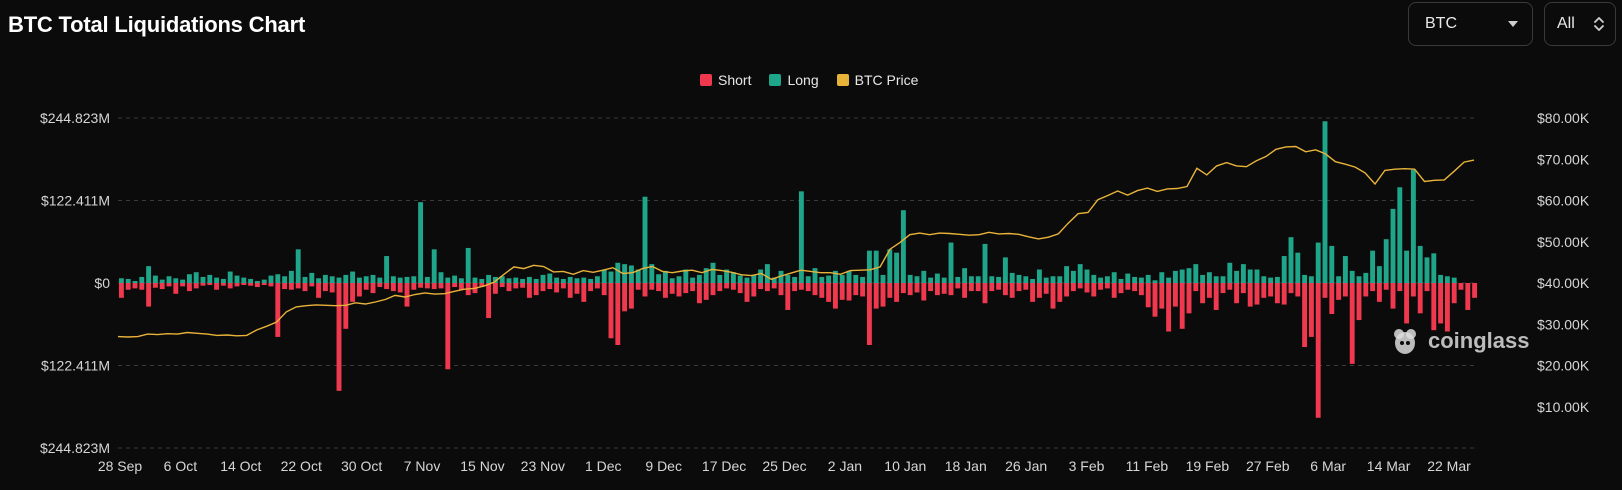 The width and height of the screenshot is (1622, 490). Describe the element at coordinates (1563, 366) in the screenshot. I see `y-tick-right: $20.00K` at that location.